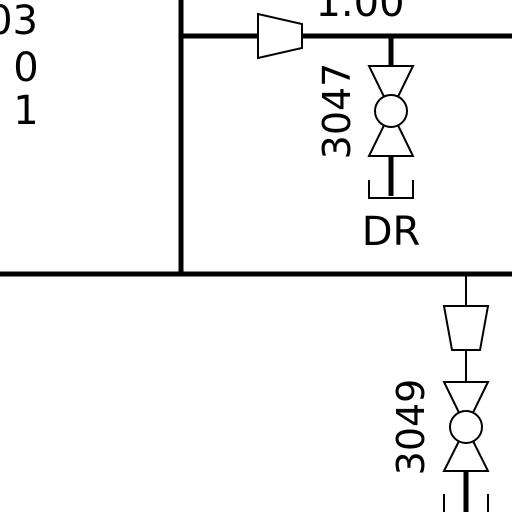 This screenshot has width=512, height=512. I want to click on valve-tag-3047: 3047, so click(337, 111).